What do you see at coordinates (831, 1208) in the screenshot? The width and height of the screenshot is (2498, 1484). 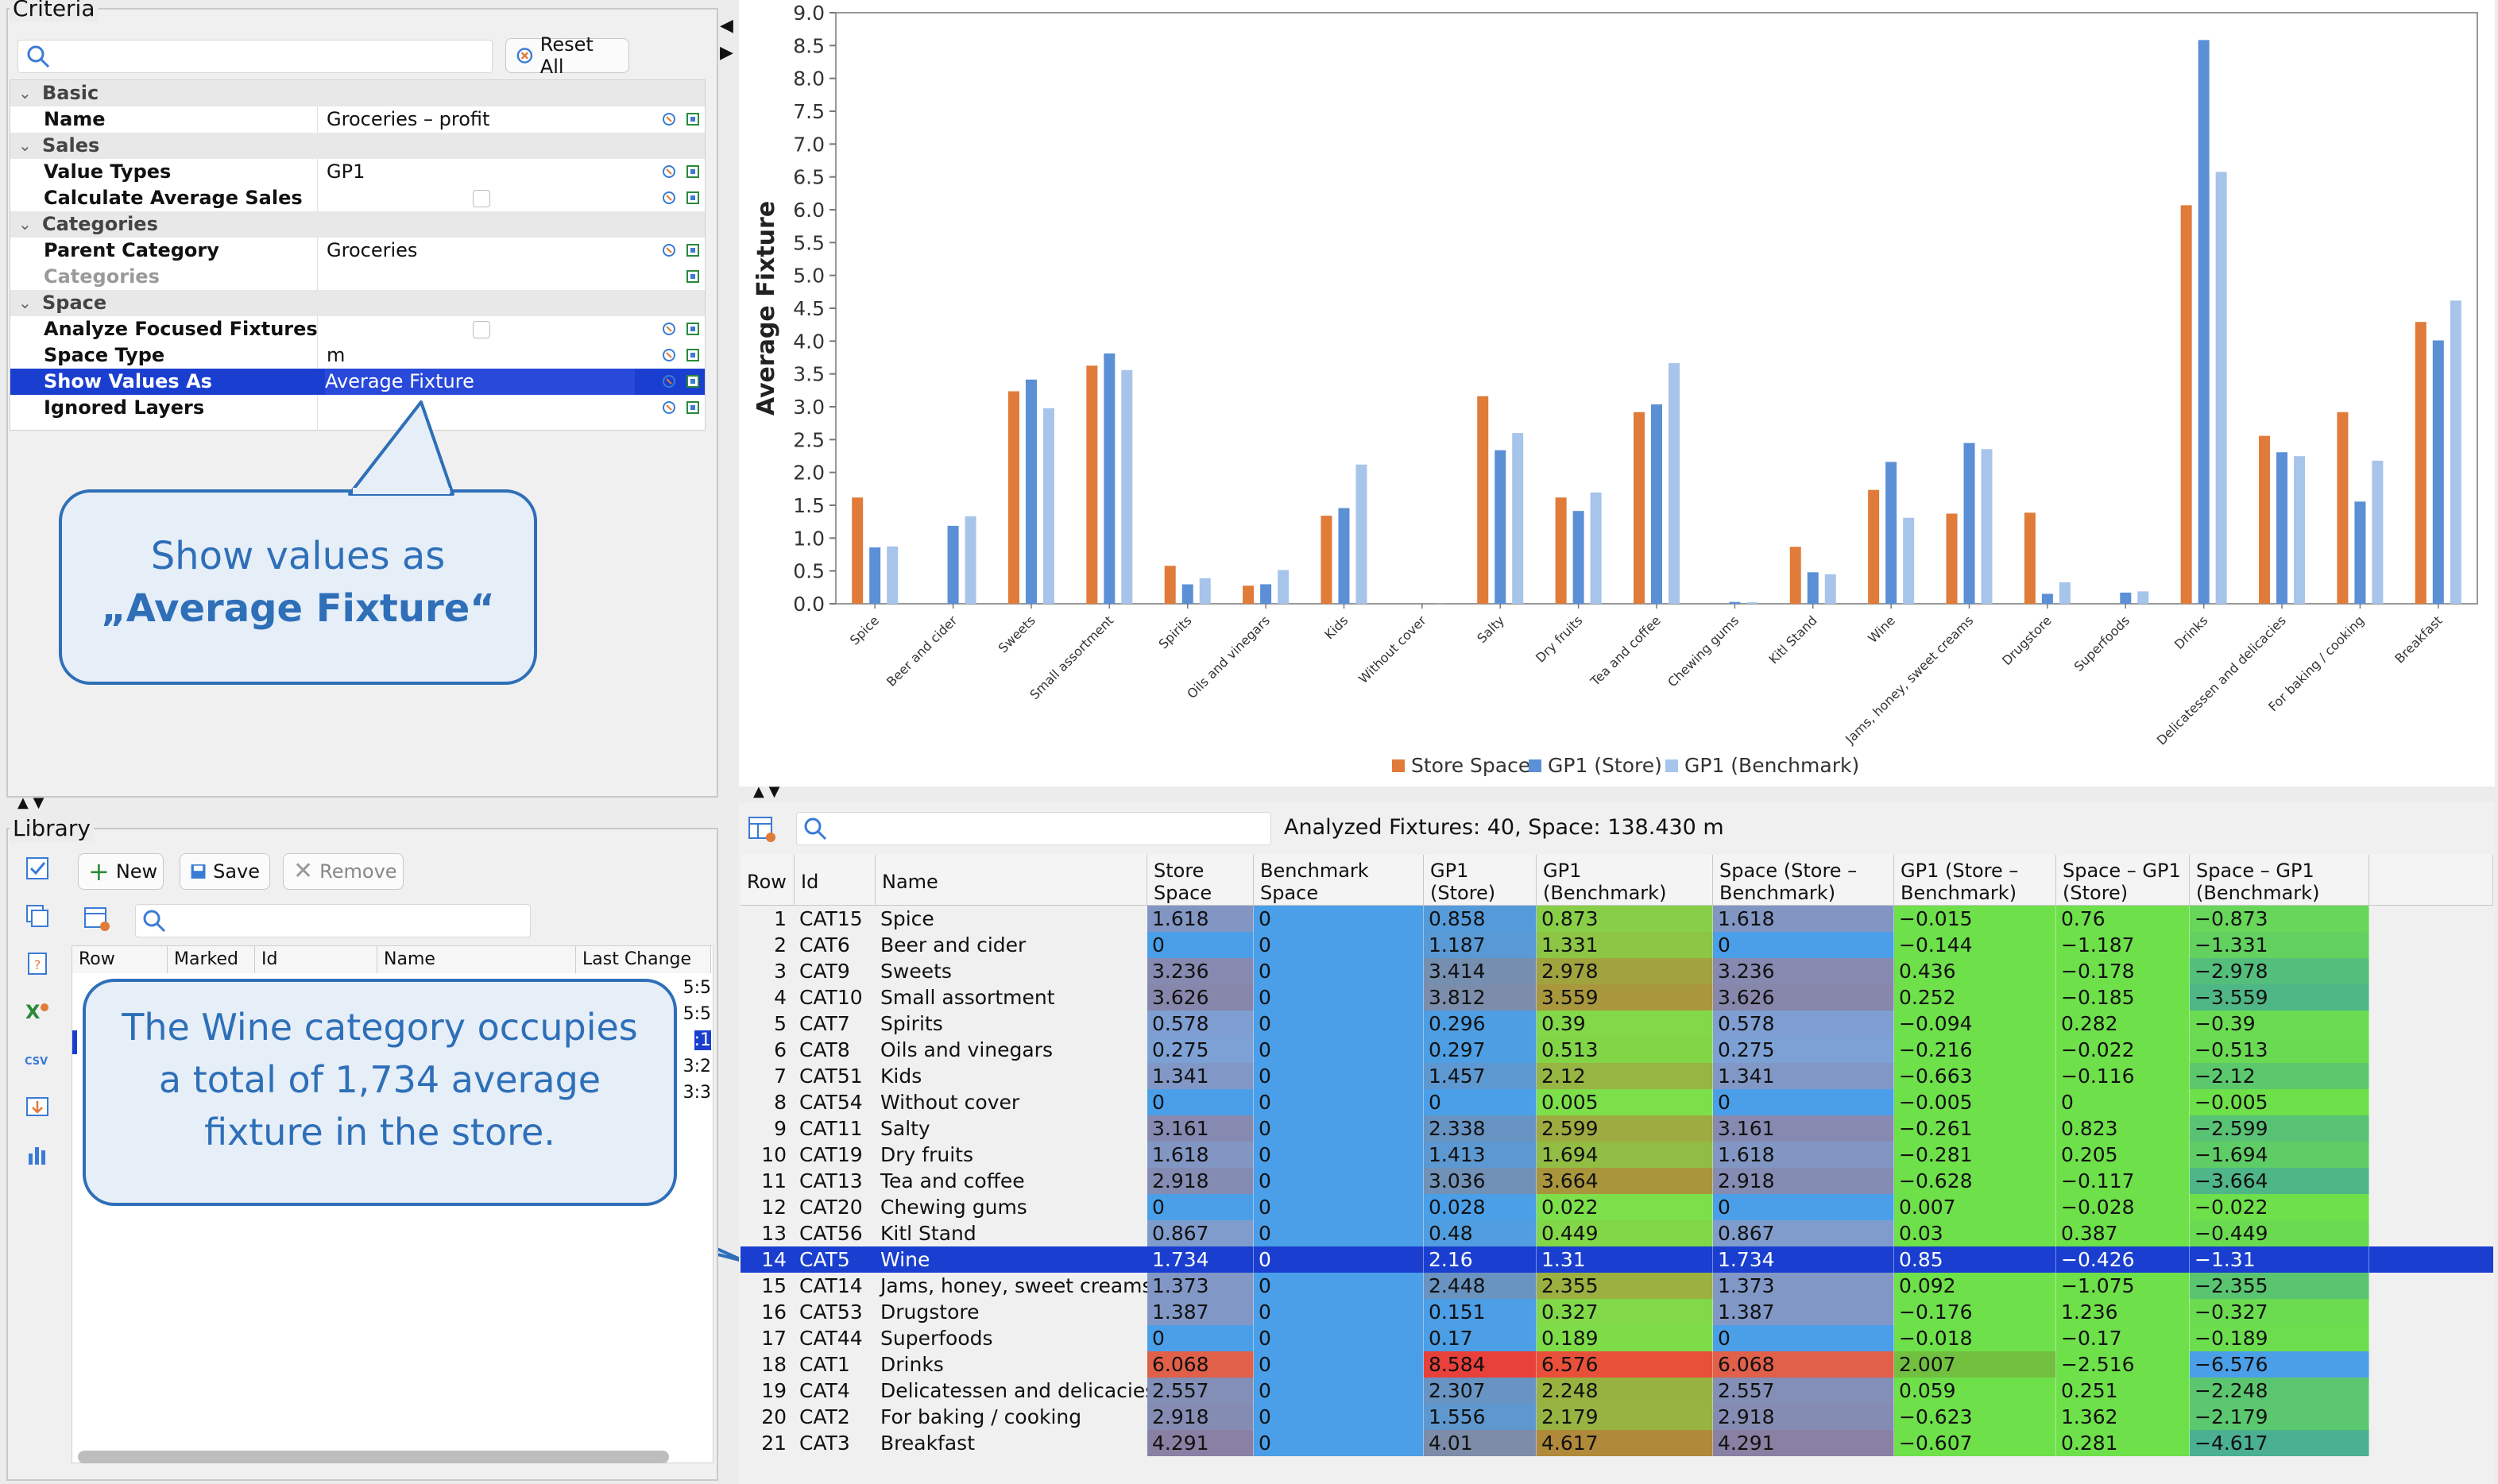 I see `table-cell: CAT20` at bounding box center [831, 1208].